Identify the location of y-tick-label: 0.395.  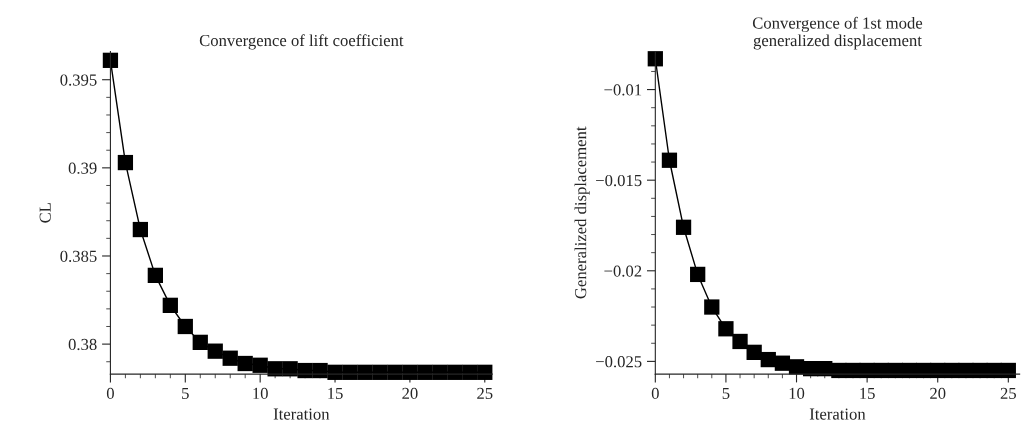
(78, 80).